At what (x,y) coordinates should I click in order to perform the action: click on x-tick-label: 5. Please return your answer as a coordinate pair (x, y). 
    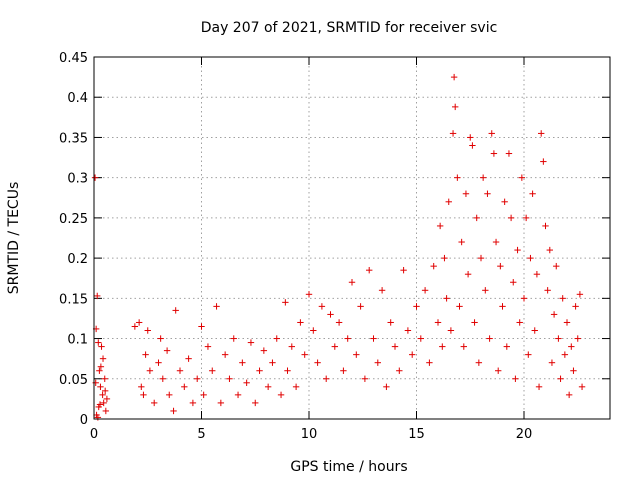
    Looking at the image, I should click on (201, 434).